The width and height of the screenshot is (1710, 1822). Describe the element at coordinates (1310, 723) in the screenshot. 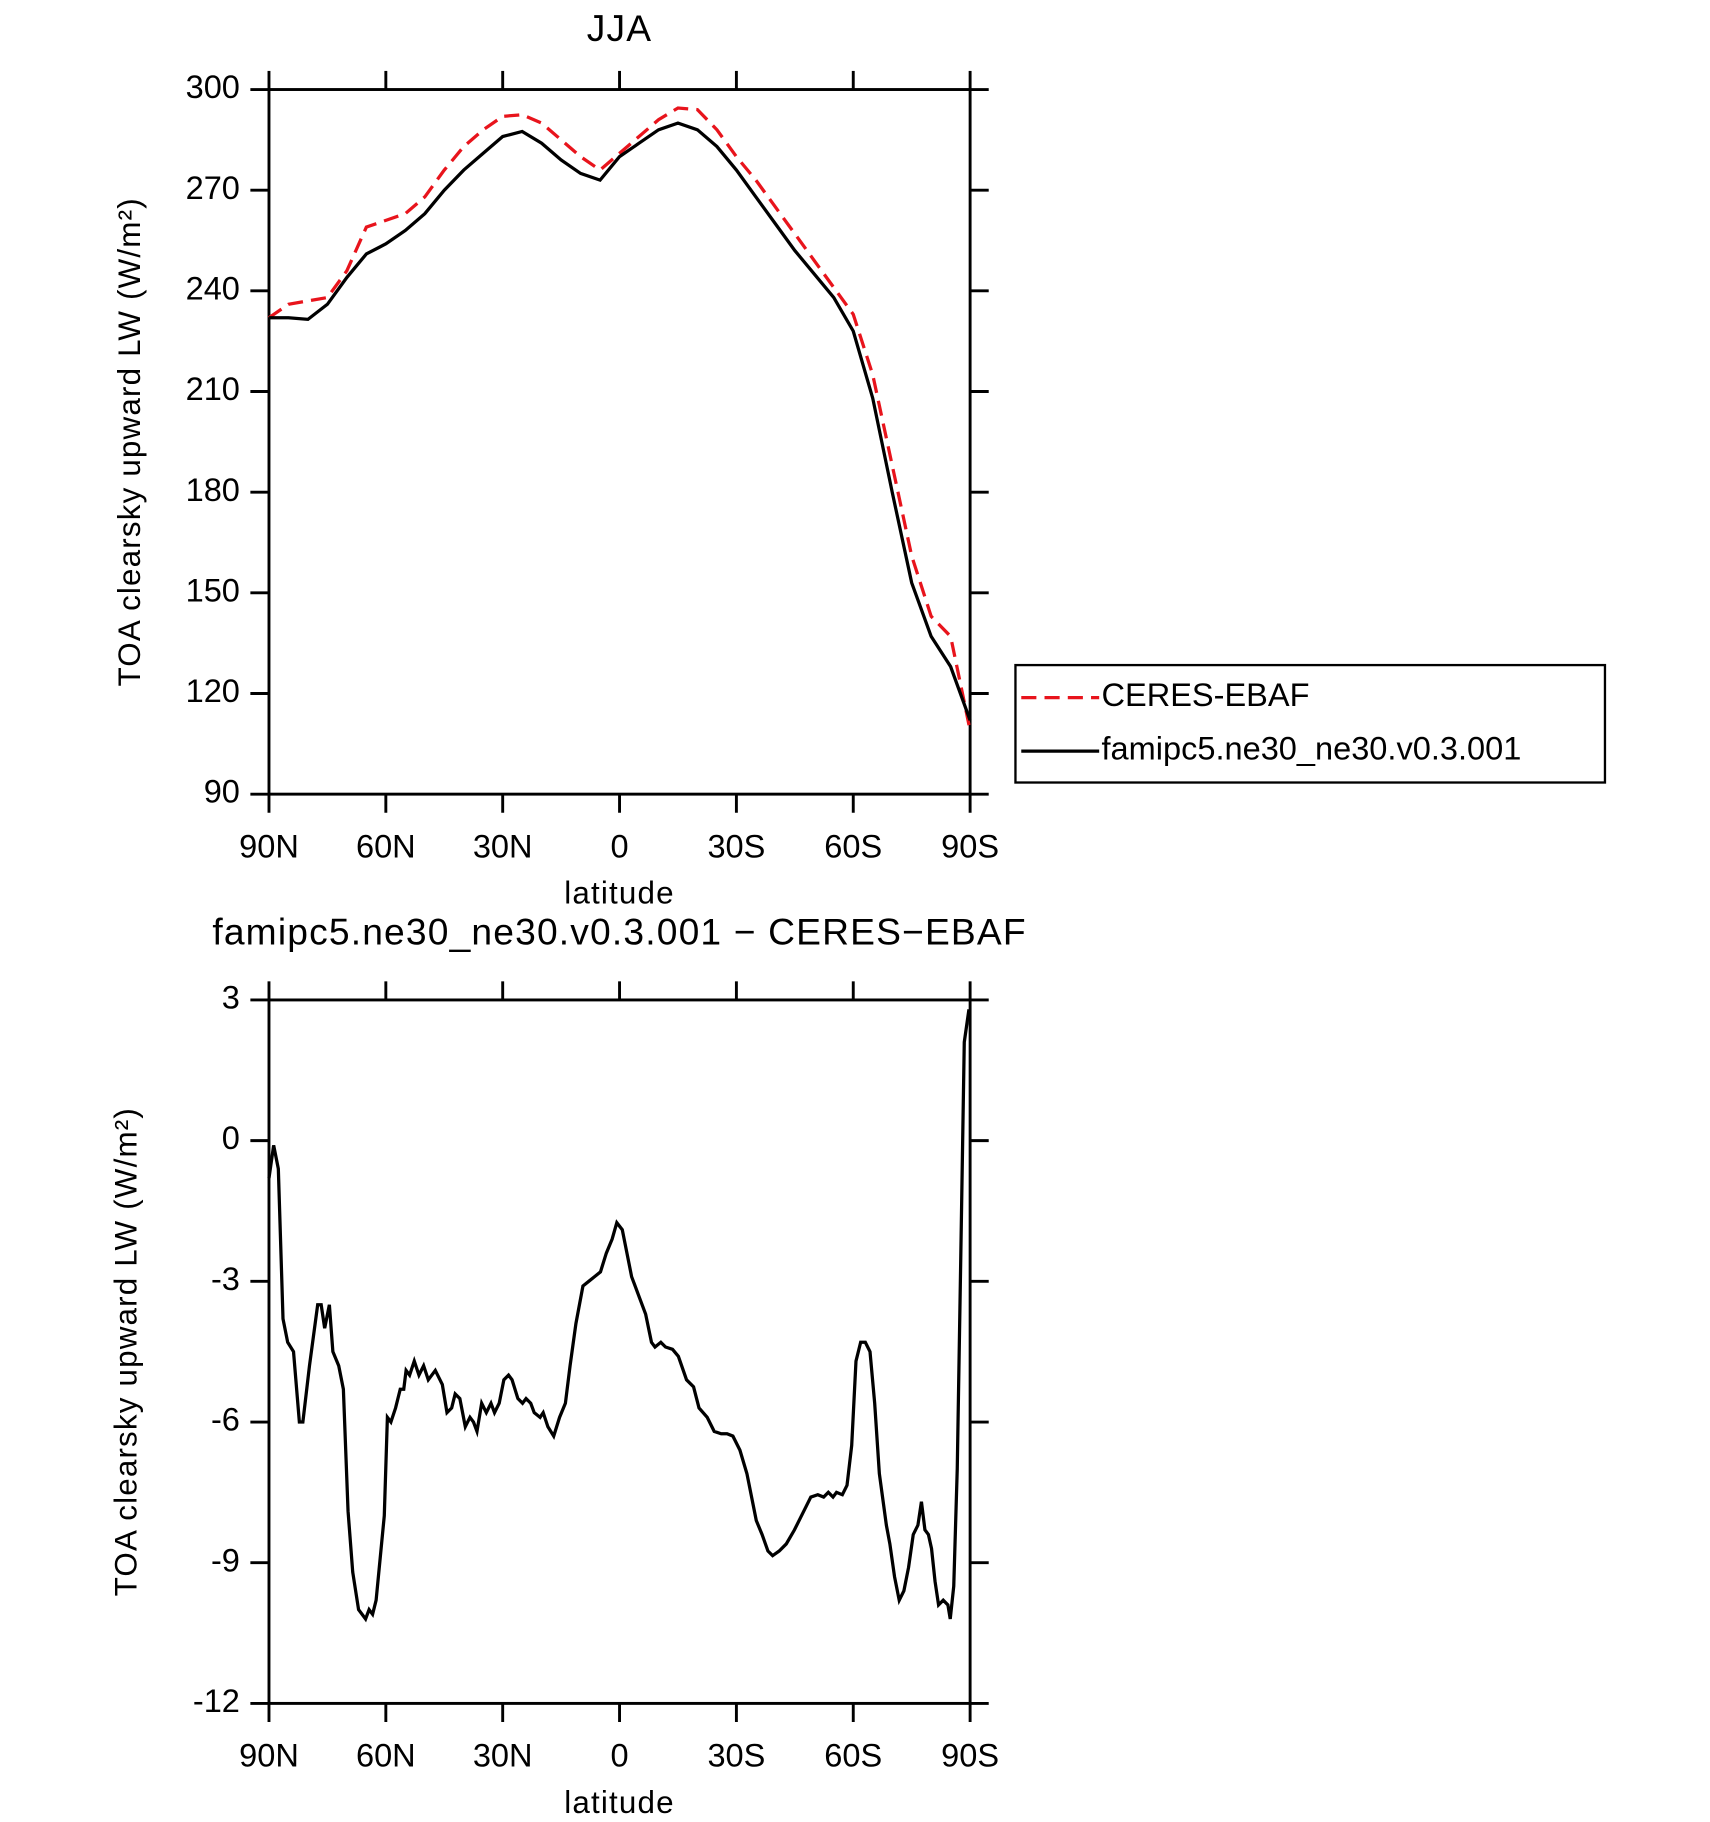

I see `legend-box` at that location.